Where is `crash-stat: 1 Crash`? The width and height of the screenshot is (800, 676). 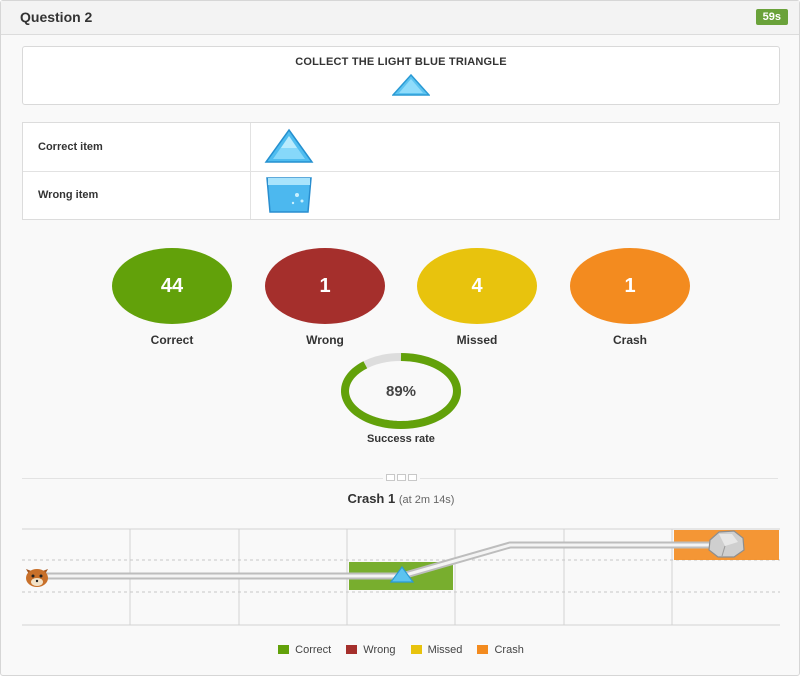
crash-stat: 1 Crash is located at coordinates (630, 297).